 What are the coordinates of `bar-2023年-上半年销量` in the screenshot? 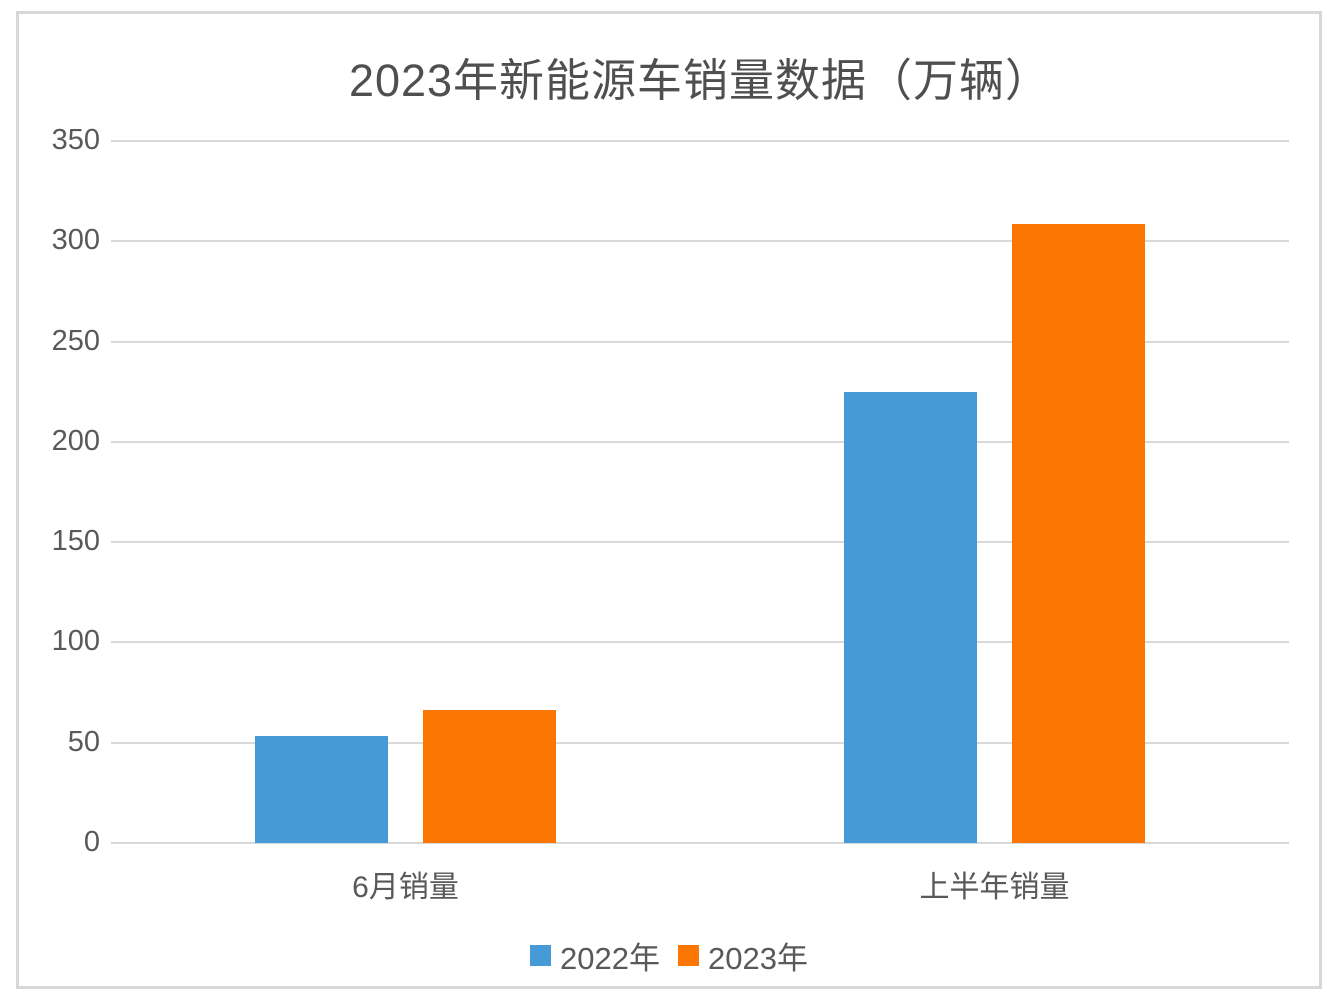 It's located at (1078, 533).